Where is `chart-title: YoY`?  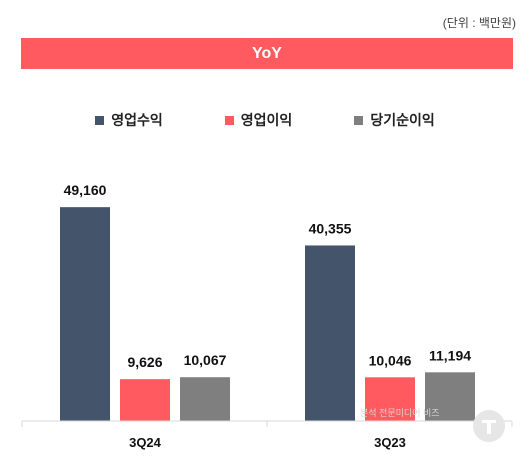
chart-title: YoY is located at coordinates (267, 53).